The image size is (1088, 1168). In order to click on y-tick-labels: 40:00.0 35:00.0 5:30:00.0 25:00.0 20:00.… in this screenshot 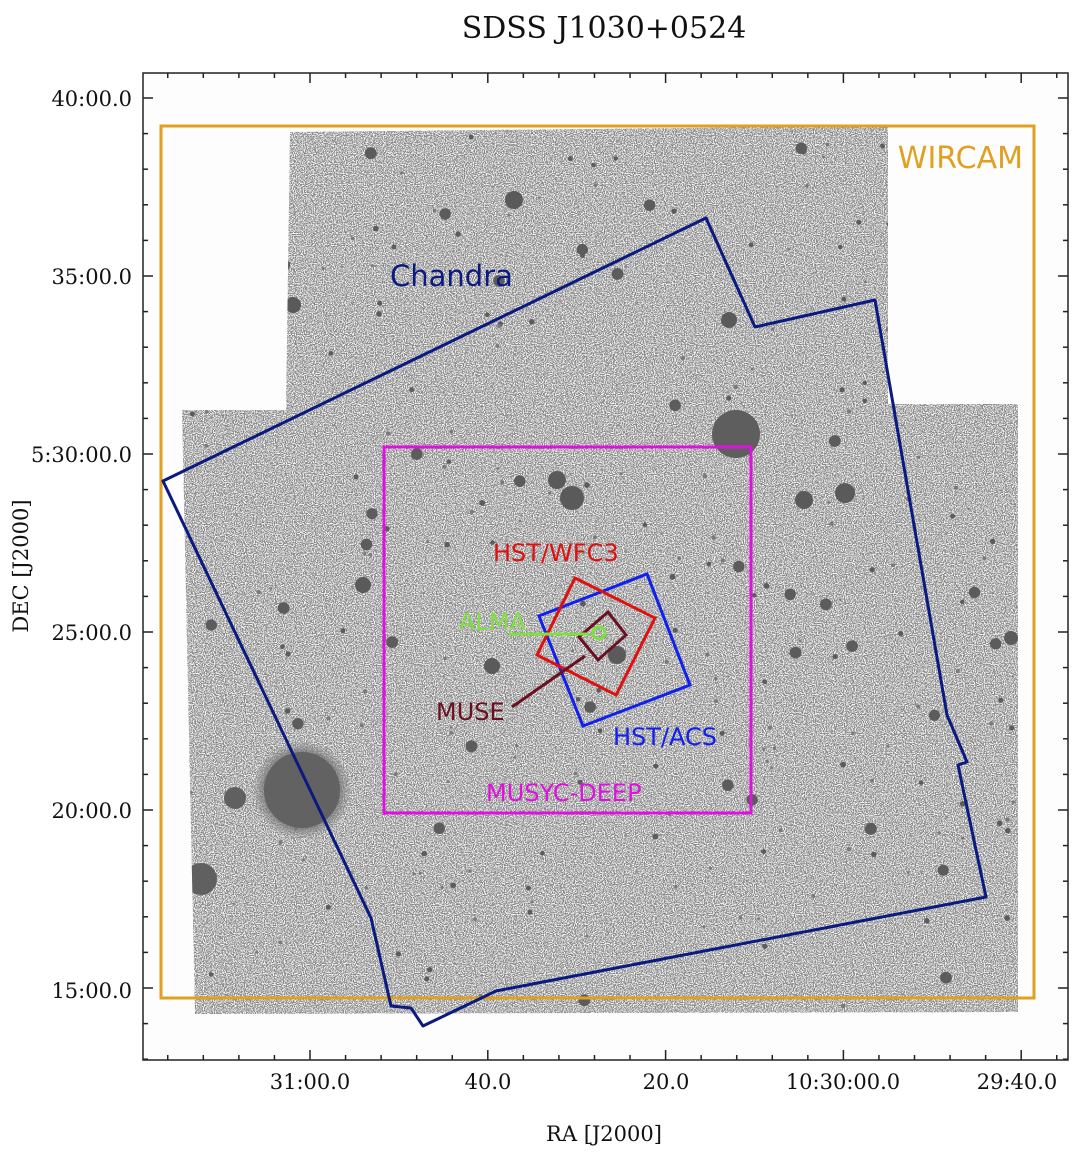, I will do `click(81, 545)`.